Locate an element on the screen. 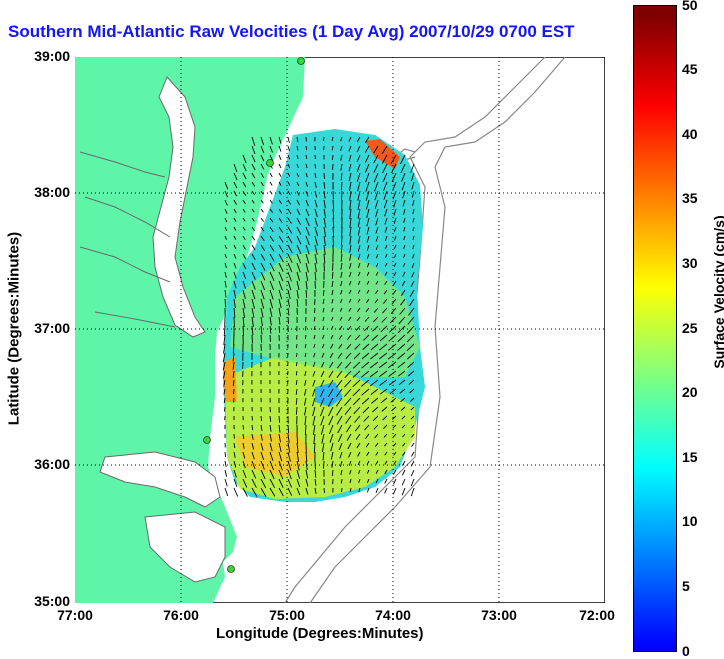  colorbar-tick: 15 is located at coordinates (690, 457).